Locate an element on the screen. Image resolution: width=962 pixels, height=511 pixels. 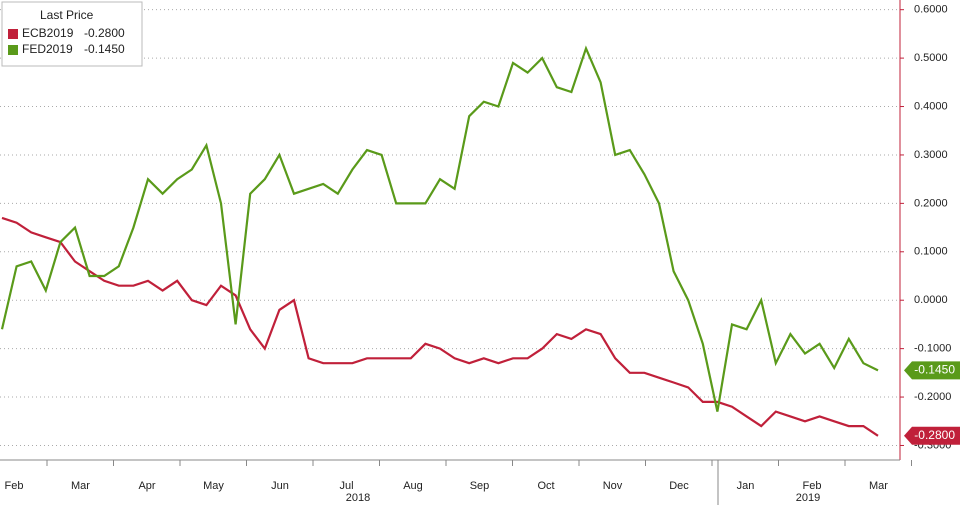
x-tick-label: Jul is located at coordinates (346, 486).